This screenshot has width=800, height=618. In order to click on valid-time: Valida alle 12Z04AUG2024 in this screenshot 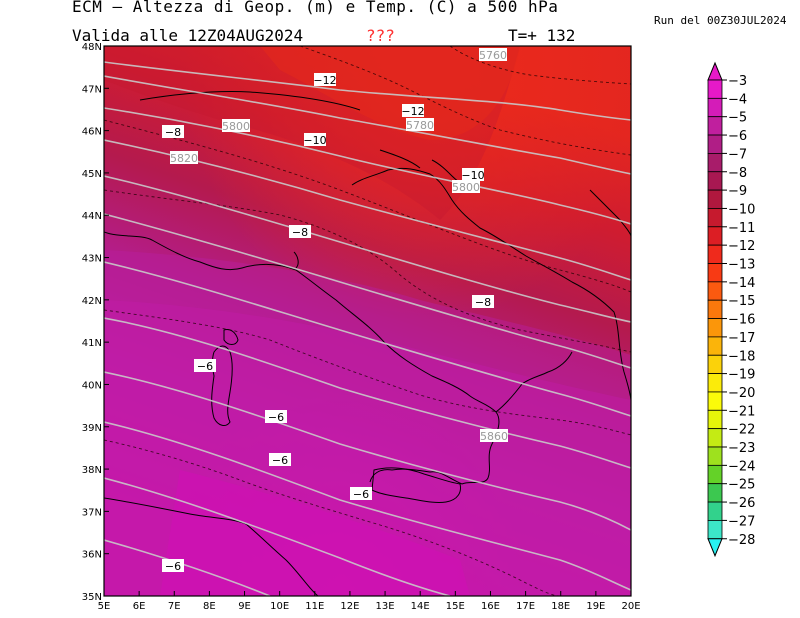, I will do `click(188, 35)`.